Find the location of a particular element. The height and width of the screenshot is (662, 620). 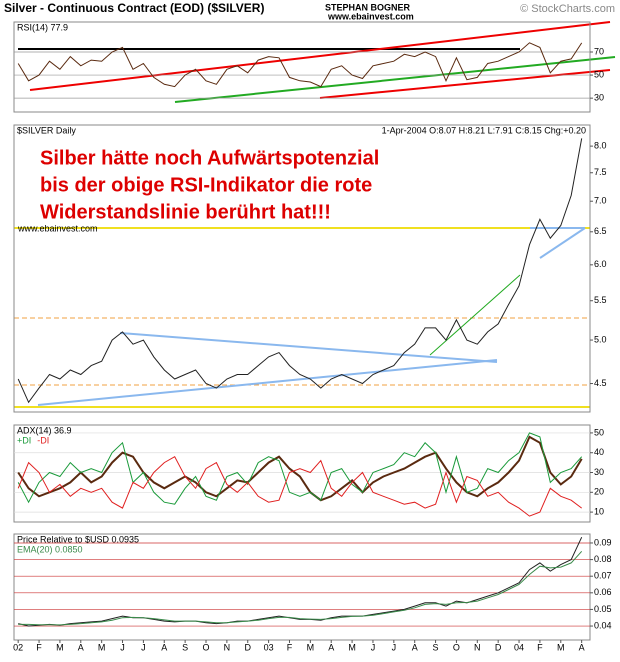

y-tick-label: 0.09 is located at coordinates (603, 542).